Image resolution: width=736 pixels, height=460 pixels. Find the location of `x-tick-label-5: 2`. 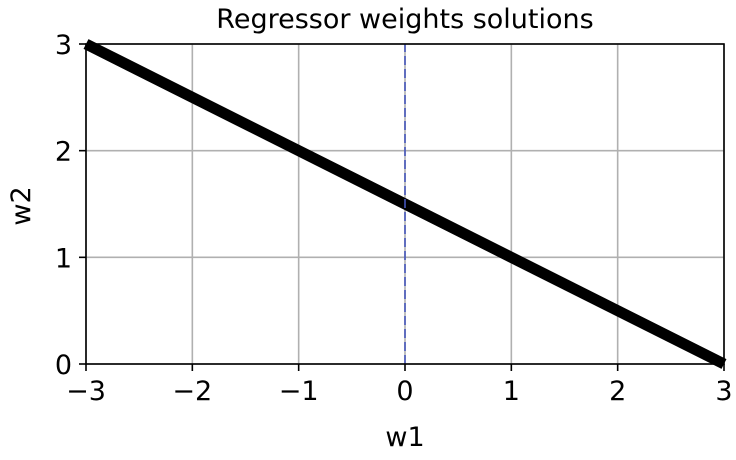

x-tick-label-5: 2 is located at coordinates (617, 391).